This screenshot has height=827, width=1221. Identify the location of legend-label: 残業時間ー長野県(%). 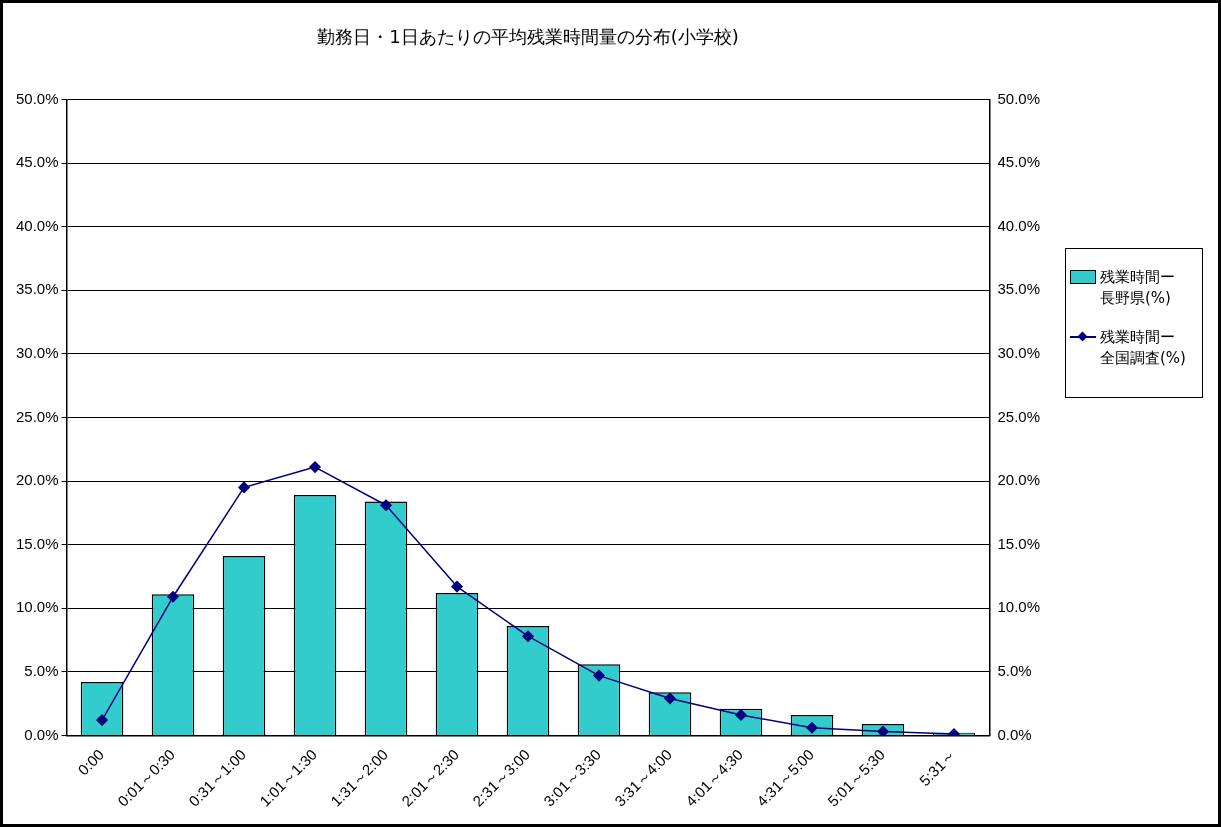
(1138, 288).